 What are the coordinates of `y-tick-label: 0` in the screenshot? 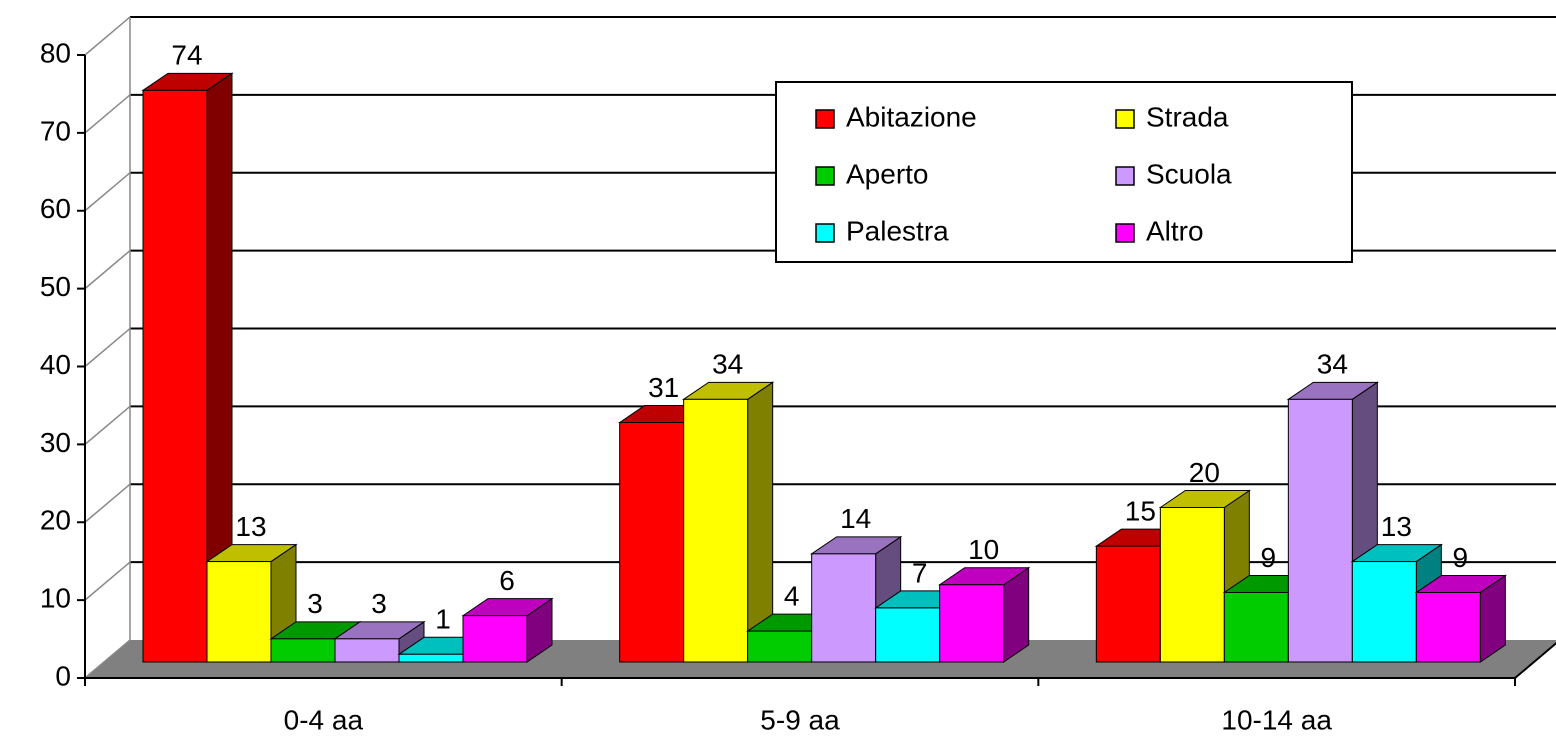 It's located at (63, 675).